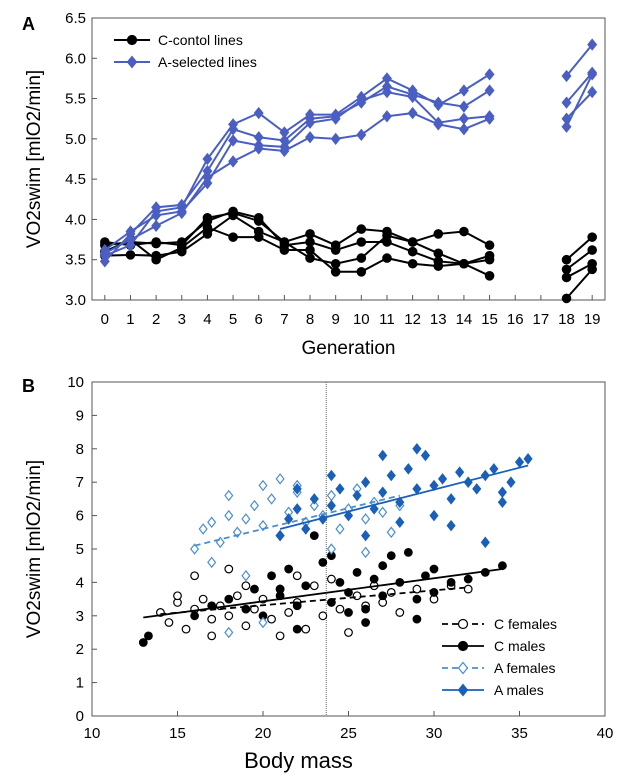 This screenshot has height=778, width=621. I want to click on x-tick-label: 19, so click(592, 319).